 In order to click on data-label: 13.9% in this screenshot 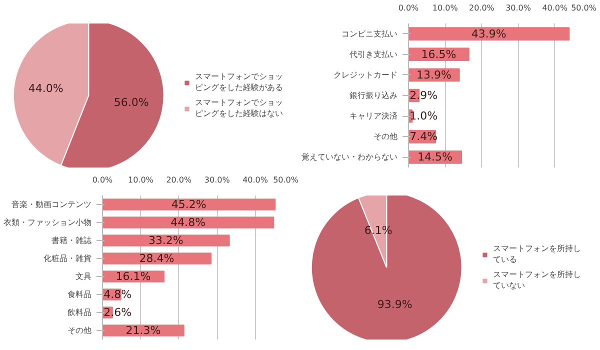, I will do `click(434, 75)`.